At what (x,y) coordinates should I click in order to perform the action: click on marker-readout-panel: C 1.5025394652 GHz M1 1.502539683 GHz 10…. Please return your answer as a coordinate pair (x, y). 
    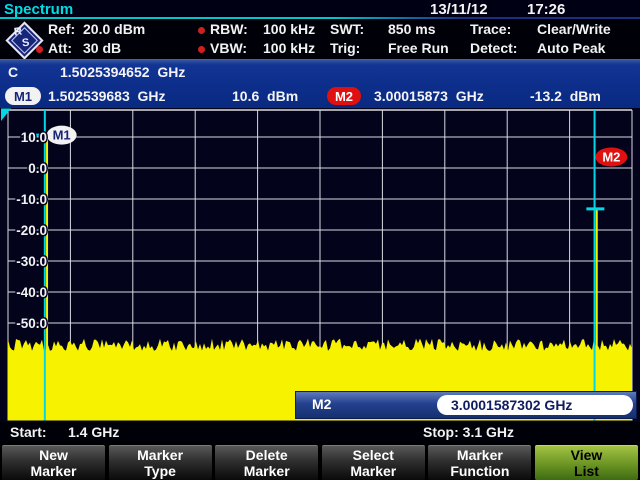
    Looking at the image, I should click on (320, 84).